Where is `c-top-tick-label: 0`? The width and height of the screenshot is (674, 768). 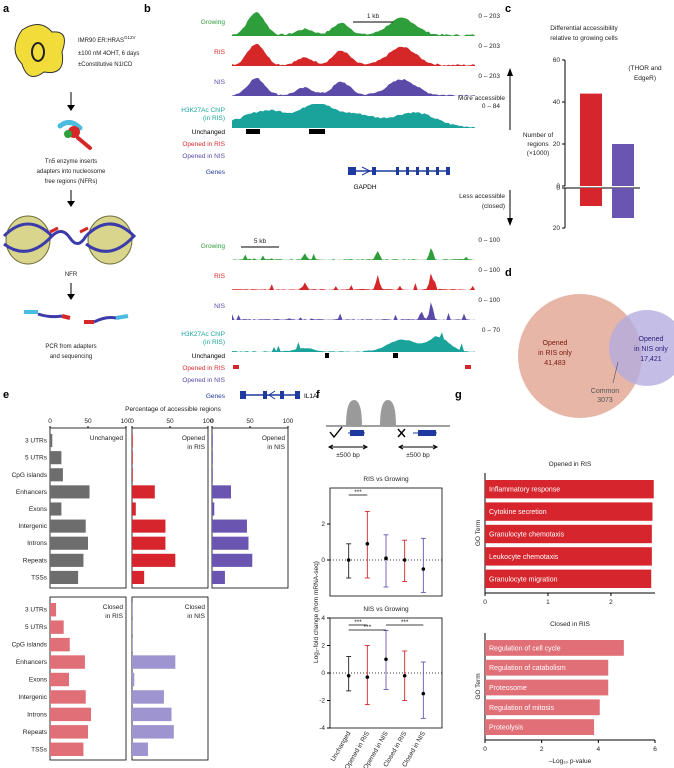
c-top-tick-label: 0 is located at coordinates (558, 186).